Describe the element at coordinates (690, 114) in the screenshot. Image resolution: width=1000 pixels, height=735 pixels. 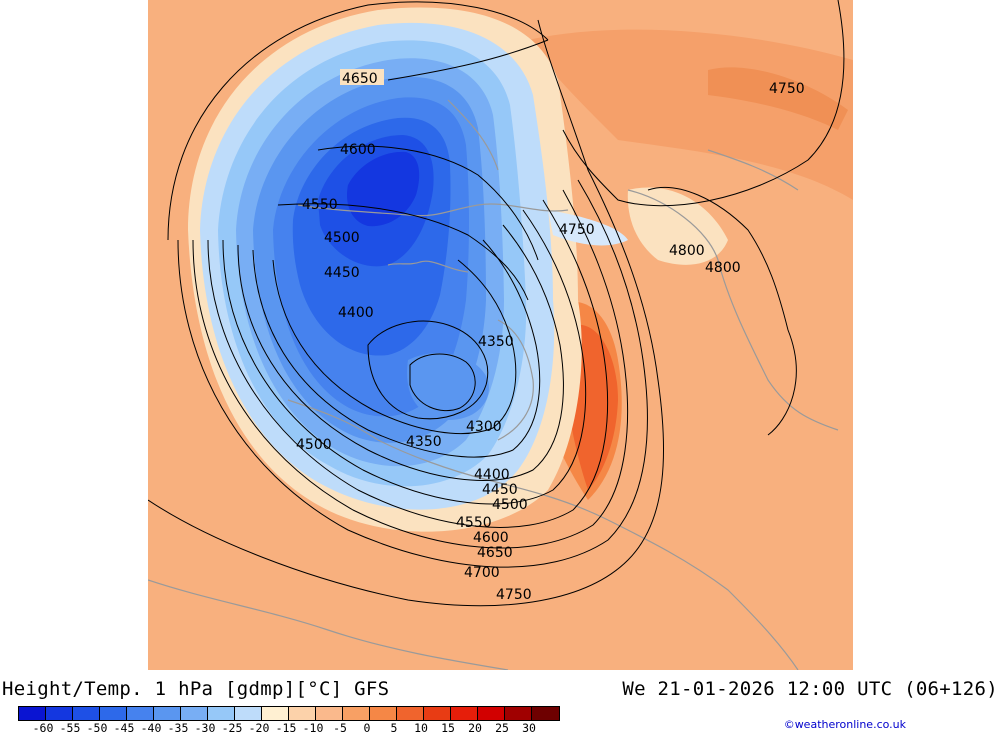
I see `warm-region-ne` at that location.